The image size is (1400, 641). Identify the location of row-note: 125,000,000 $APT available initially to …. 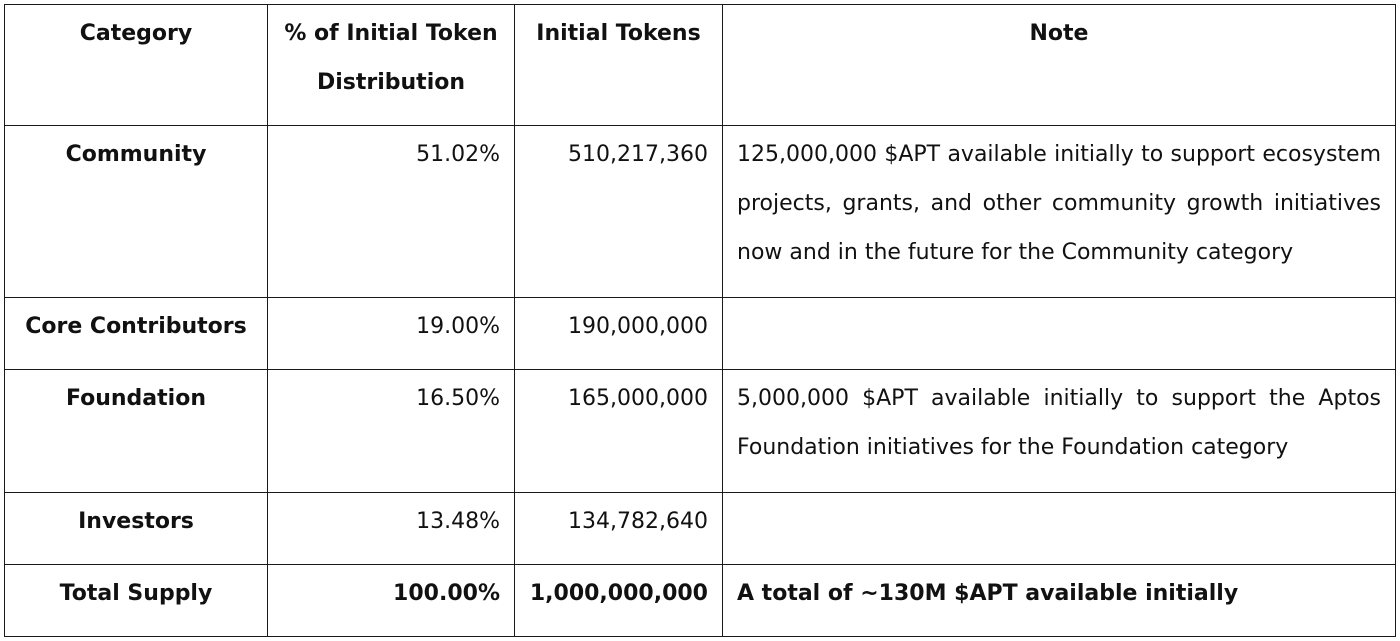
(1059, 211).